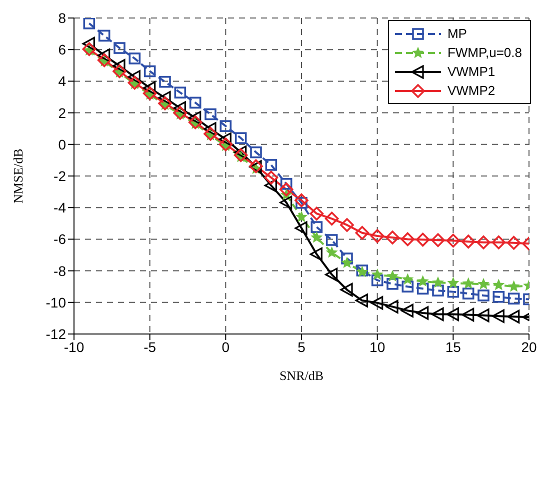 Image resolution: width=551 pixels, height=492 pixels. Describe the element at coordinates (302, 346) in the screenshot. I see `x-tick-label: 5` at that location.